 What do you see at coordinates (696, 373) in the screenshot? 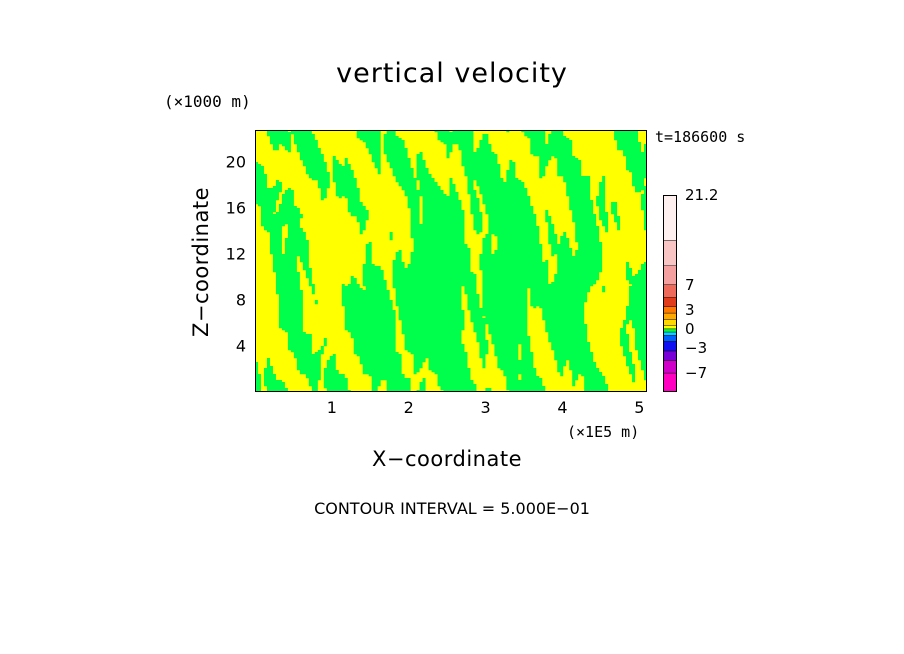
I see `colorbar-tick-label: −7` at bounding box center [696, 373].